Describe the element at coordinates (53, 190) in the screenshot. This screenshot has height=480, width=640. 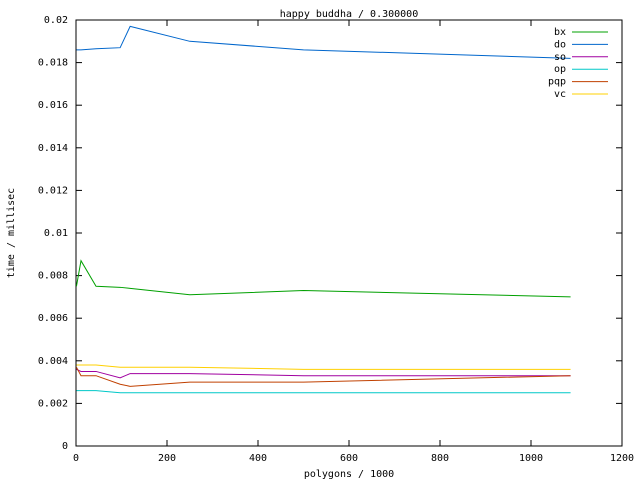
I see `y-tick-label: 0.012` at that location.